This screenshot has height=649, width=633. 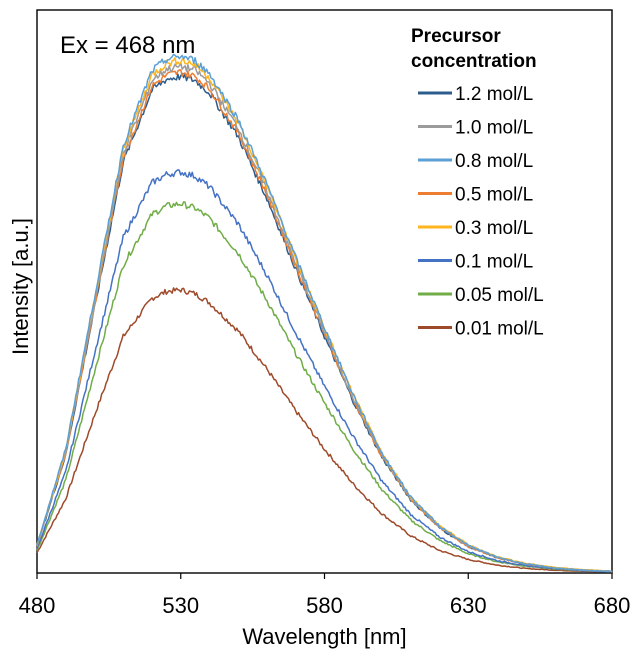 What do you see at coordinates (494, 94) in the screenshot?
I see `legend-label: 1.2 mol/L` at bounding box center [494, 94].